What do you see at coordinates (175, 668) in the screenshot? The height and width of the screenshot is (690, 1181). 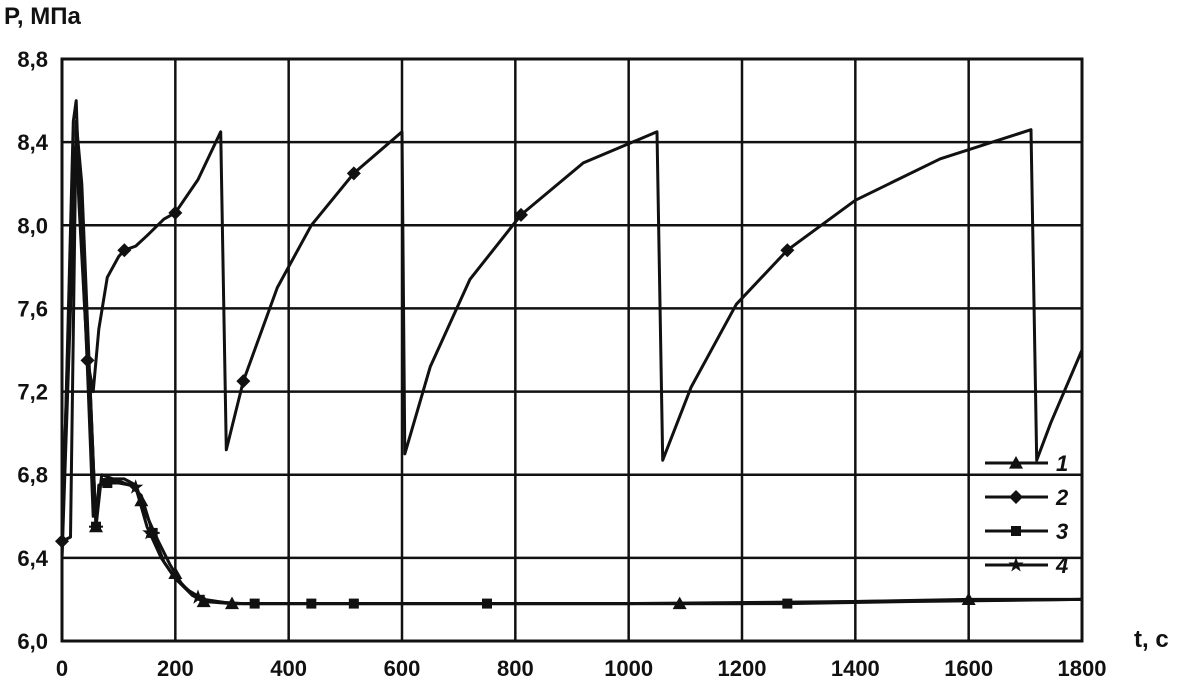 I see `x-tick-label: 200` at bounding box center [175, 668].